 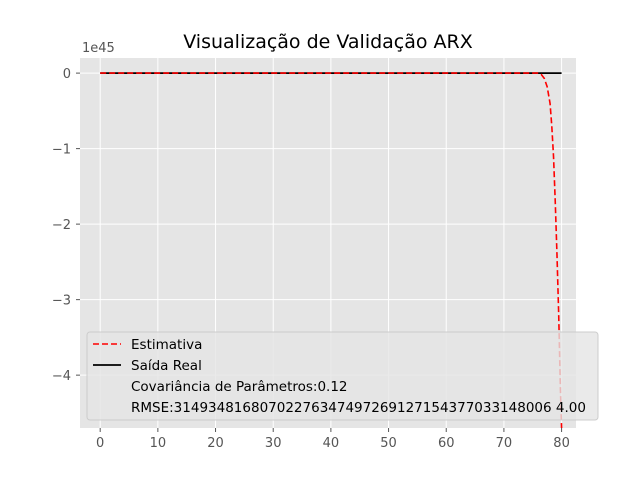 What do you see at coordinates (67, 74) in the screenshot?
I see `y-tick-label: 0` at bounding box center [67, 74].